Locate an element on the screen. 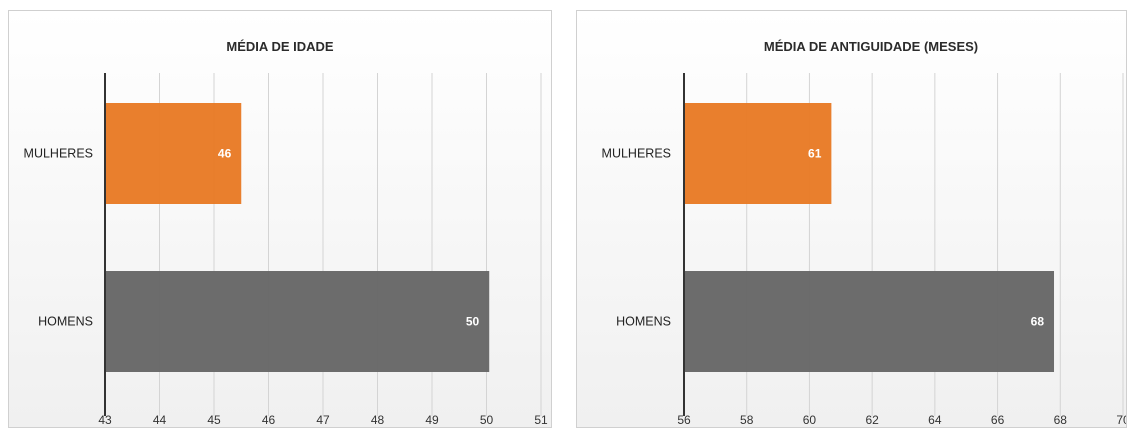 The image size is (1127, 429). x-tick-label: 45 is located at coordinates (214, 420).